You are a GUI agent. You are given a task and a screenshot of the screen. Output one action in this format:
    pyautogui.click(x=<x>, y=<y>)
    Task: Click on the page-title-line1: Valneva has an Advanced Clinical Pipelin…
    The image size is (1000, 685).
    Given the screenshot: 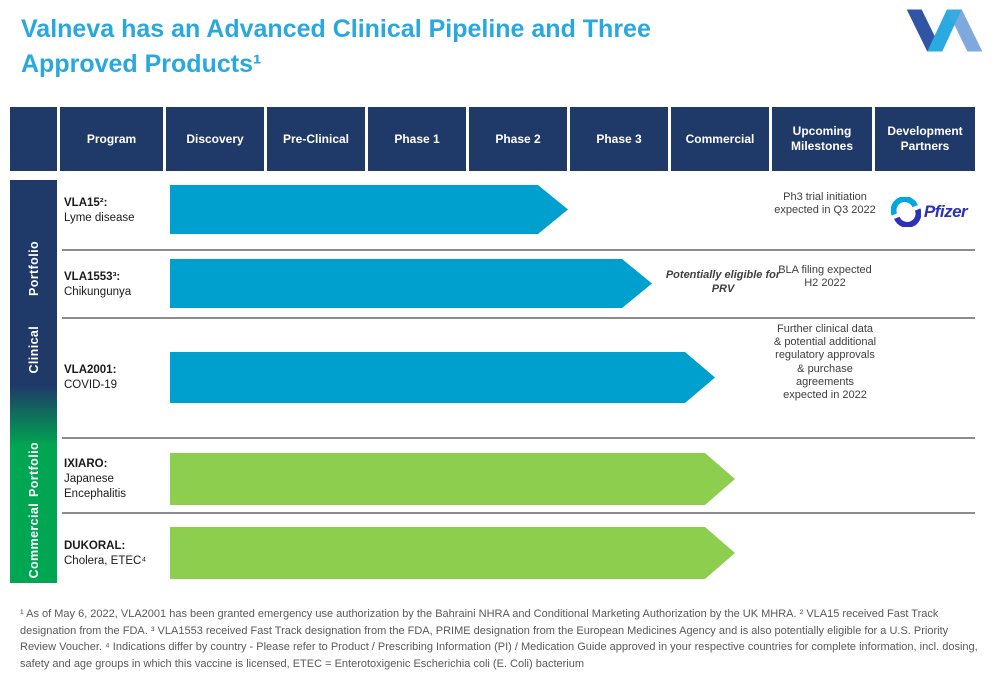 What is the action you would take?
    pyautogui.click(x=336, y=29)
    